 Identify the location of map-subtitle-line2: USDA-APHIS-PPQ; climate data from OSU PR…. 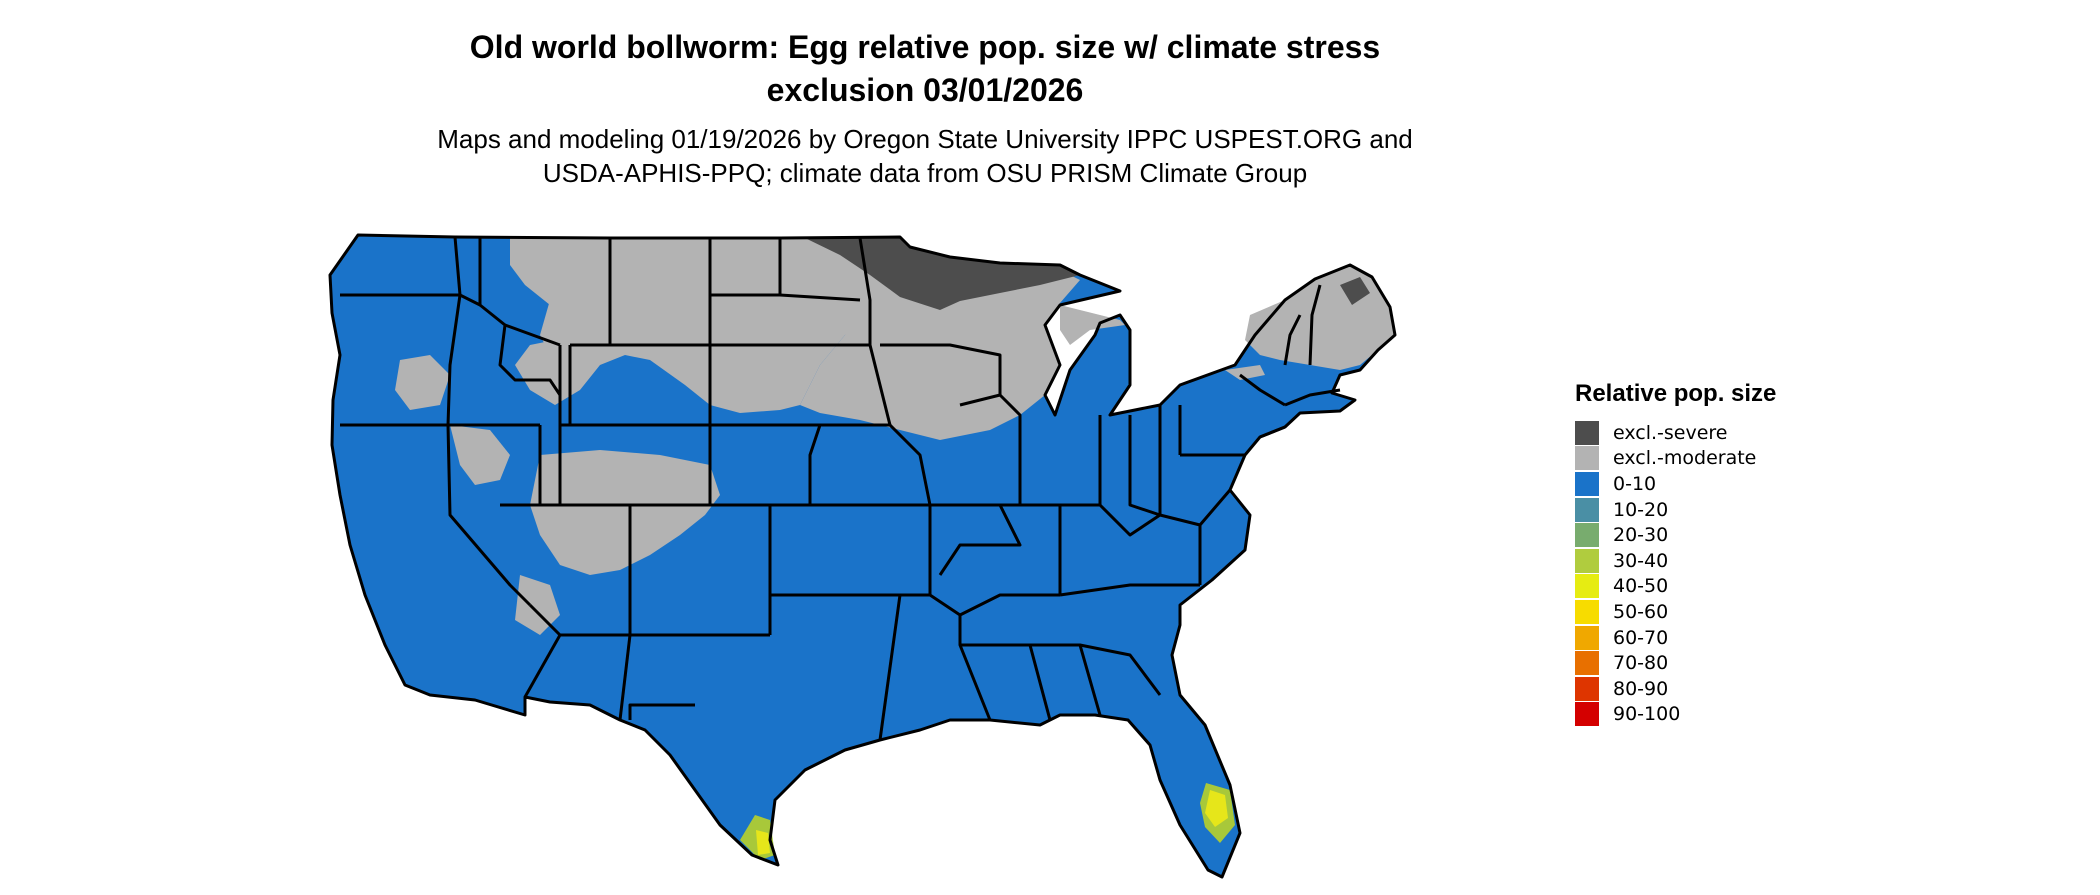
(925, 173).